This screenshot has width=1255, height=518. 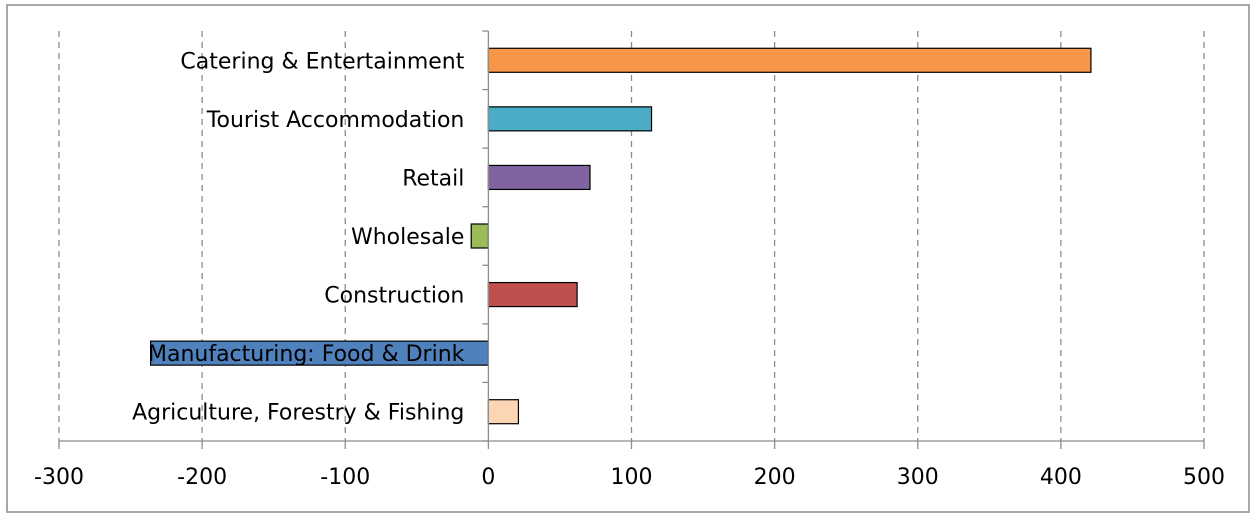 I want to click on category-label-5: Manufacturing: Food & Drink, so click(x=306, y=354).